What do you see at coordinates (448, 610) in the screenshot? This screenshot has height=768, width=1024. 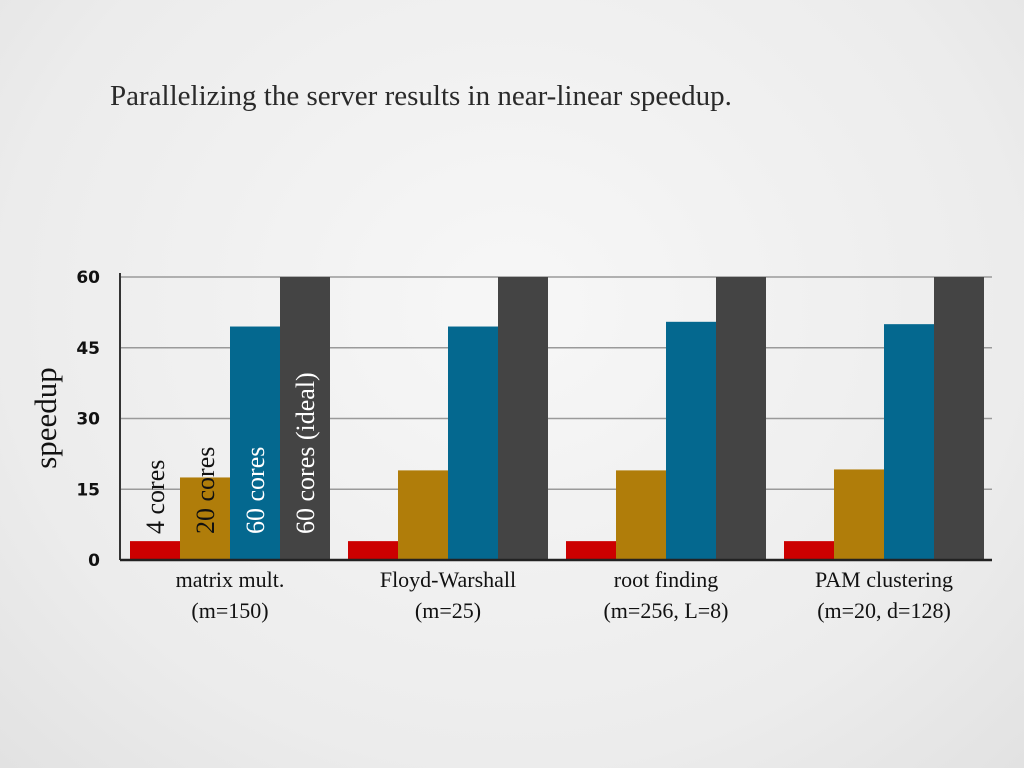 I see `category-label-2-line-2: (m=25)` at bounding box center [448, 610].